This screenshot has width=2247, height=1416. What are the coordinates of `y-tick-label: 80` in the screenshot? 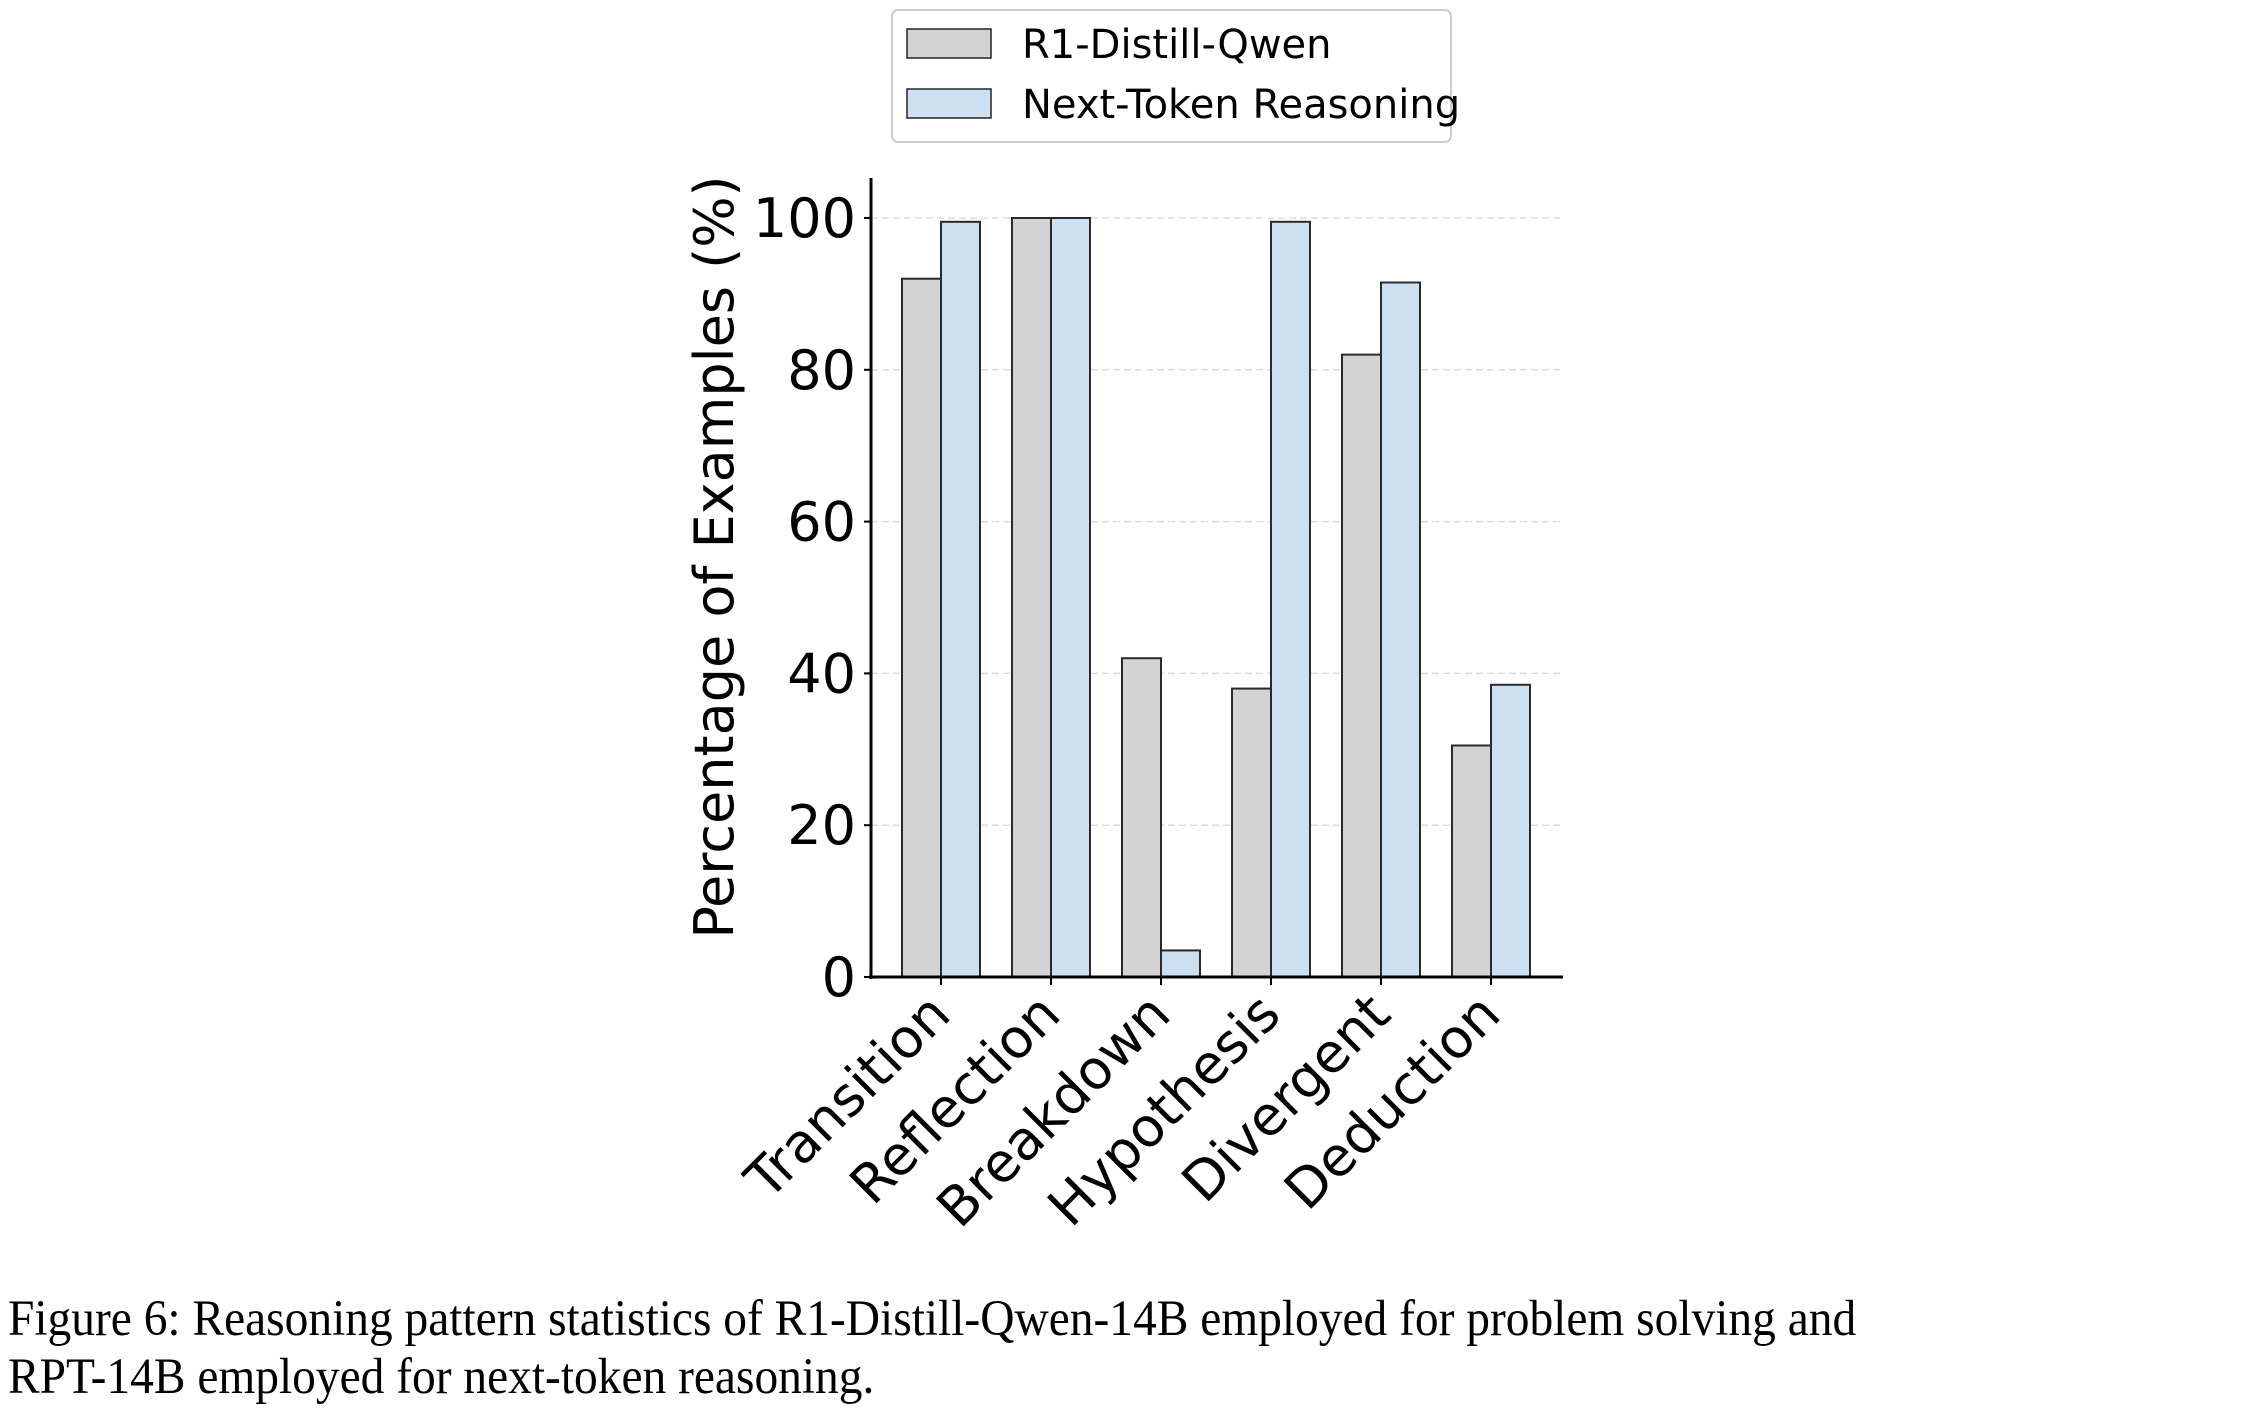 It's located at (821, 370).